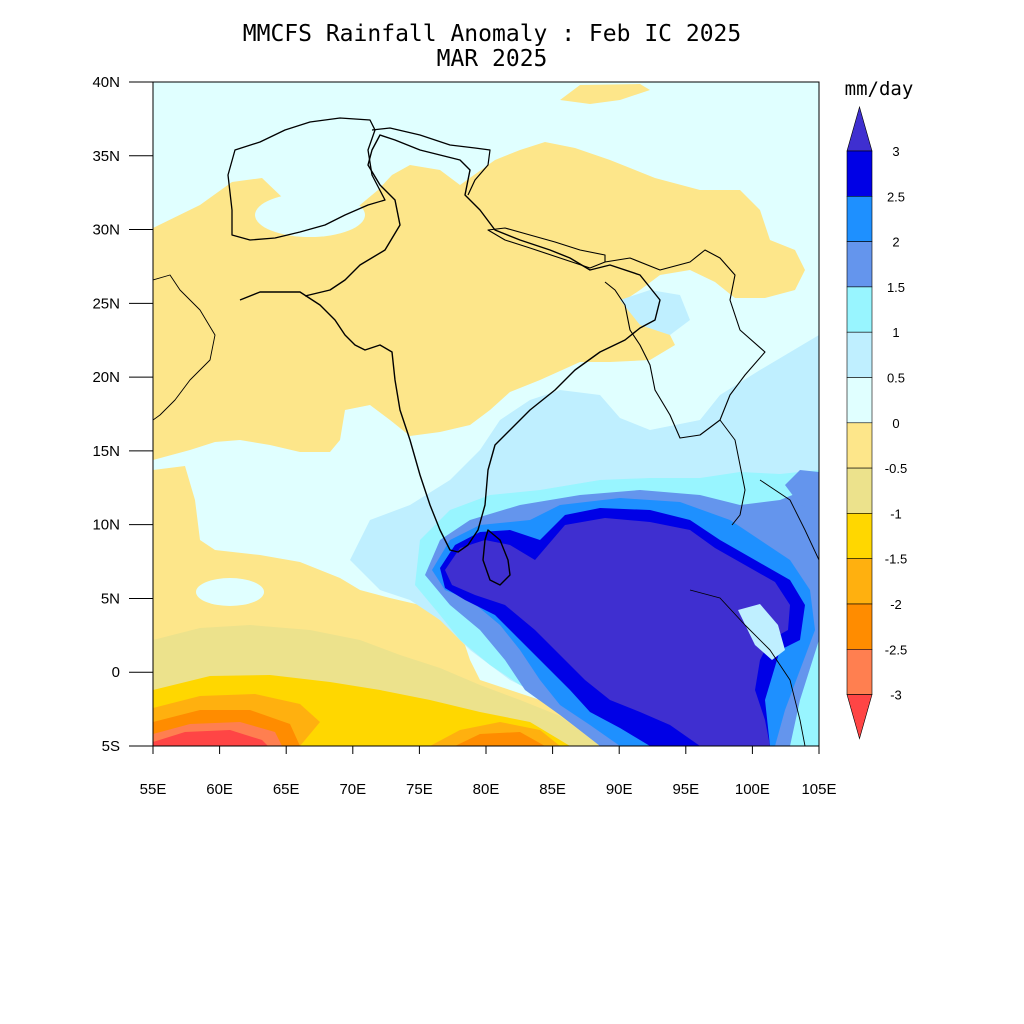 This screenshot has width=1024, height=1024. I want to click on colorbar-level-label: -1, so click(896, 513).